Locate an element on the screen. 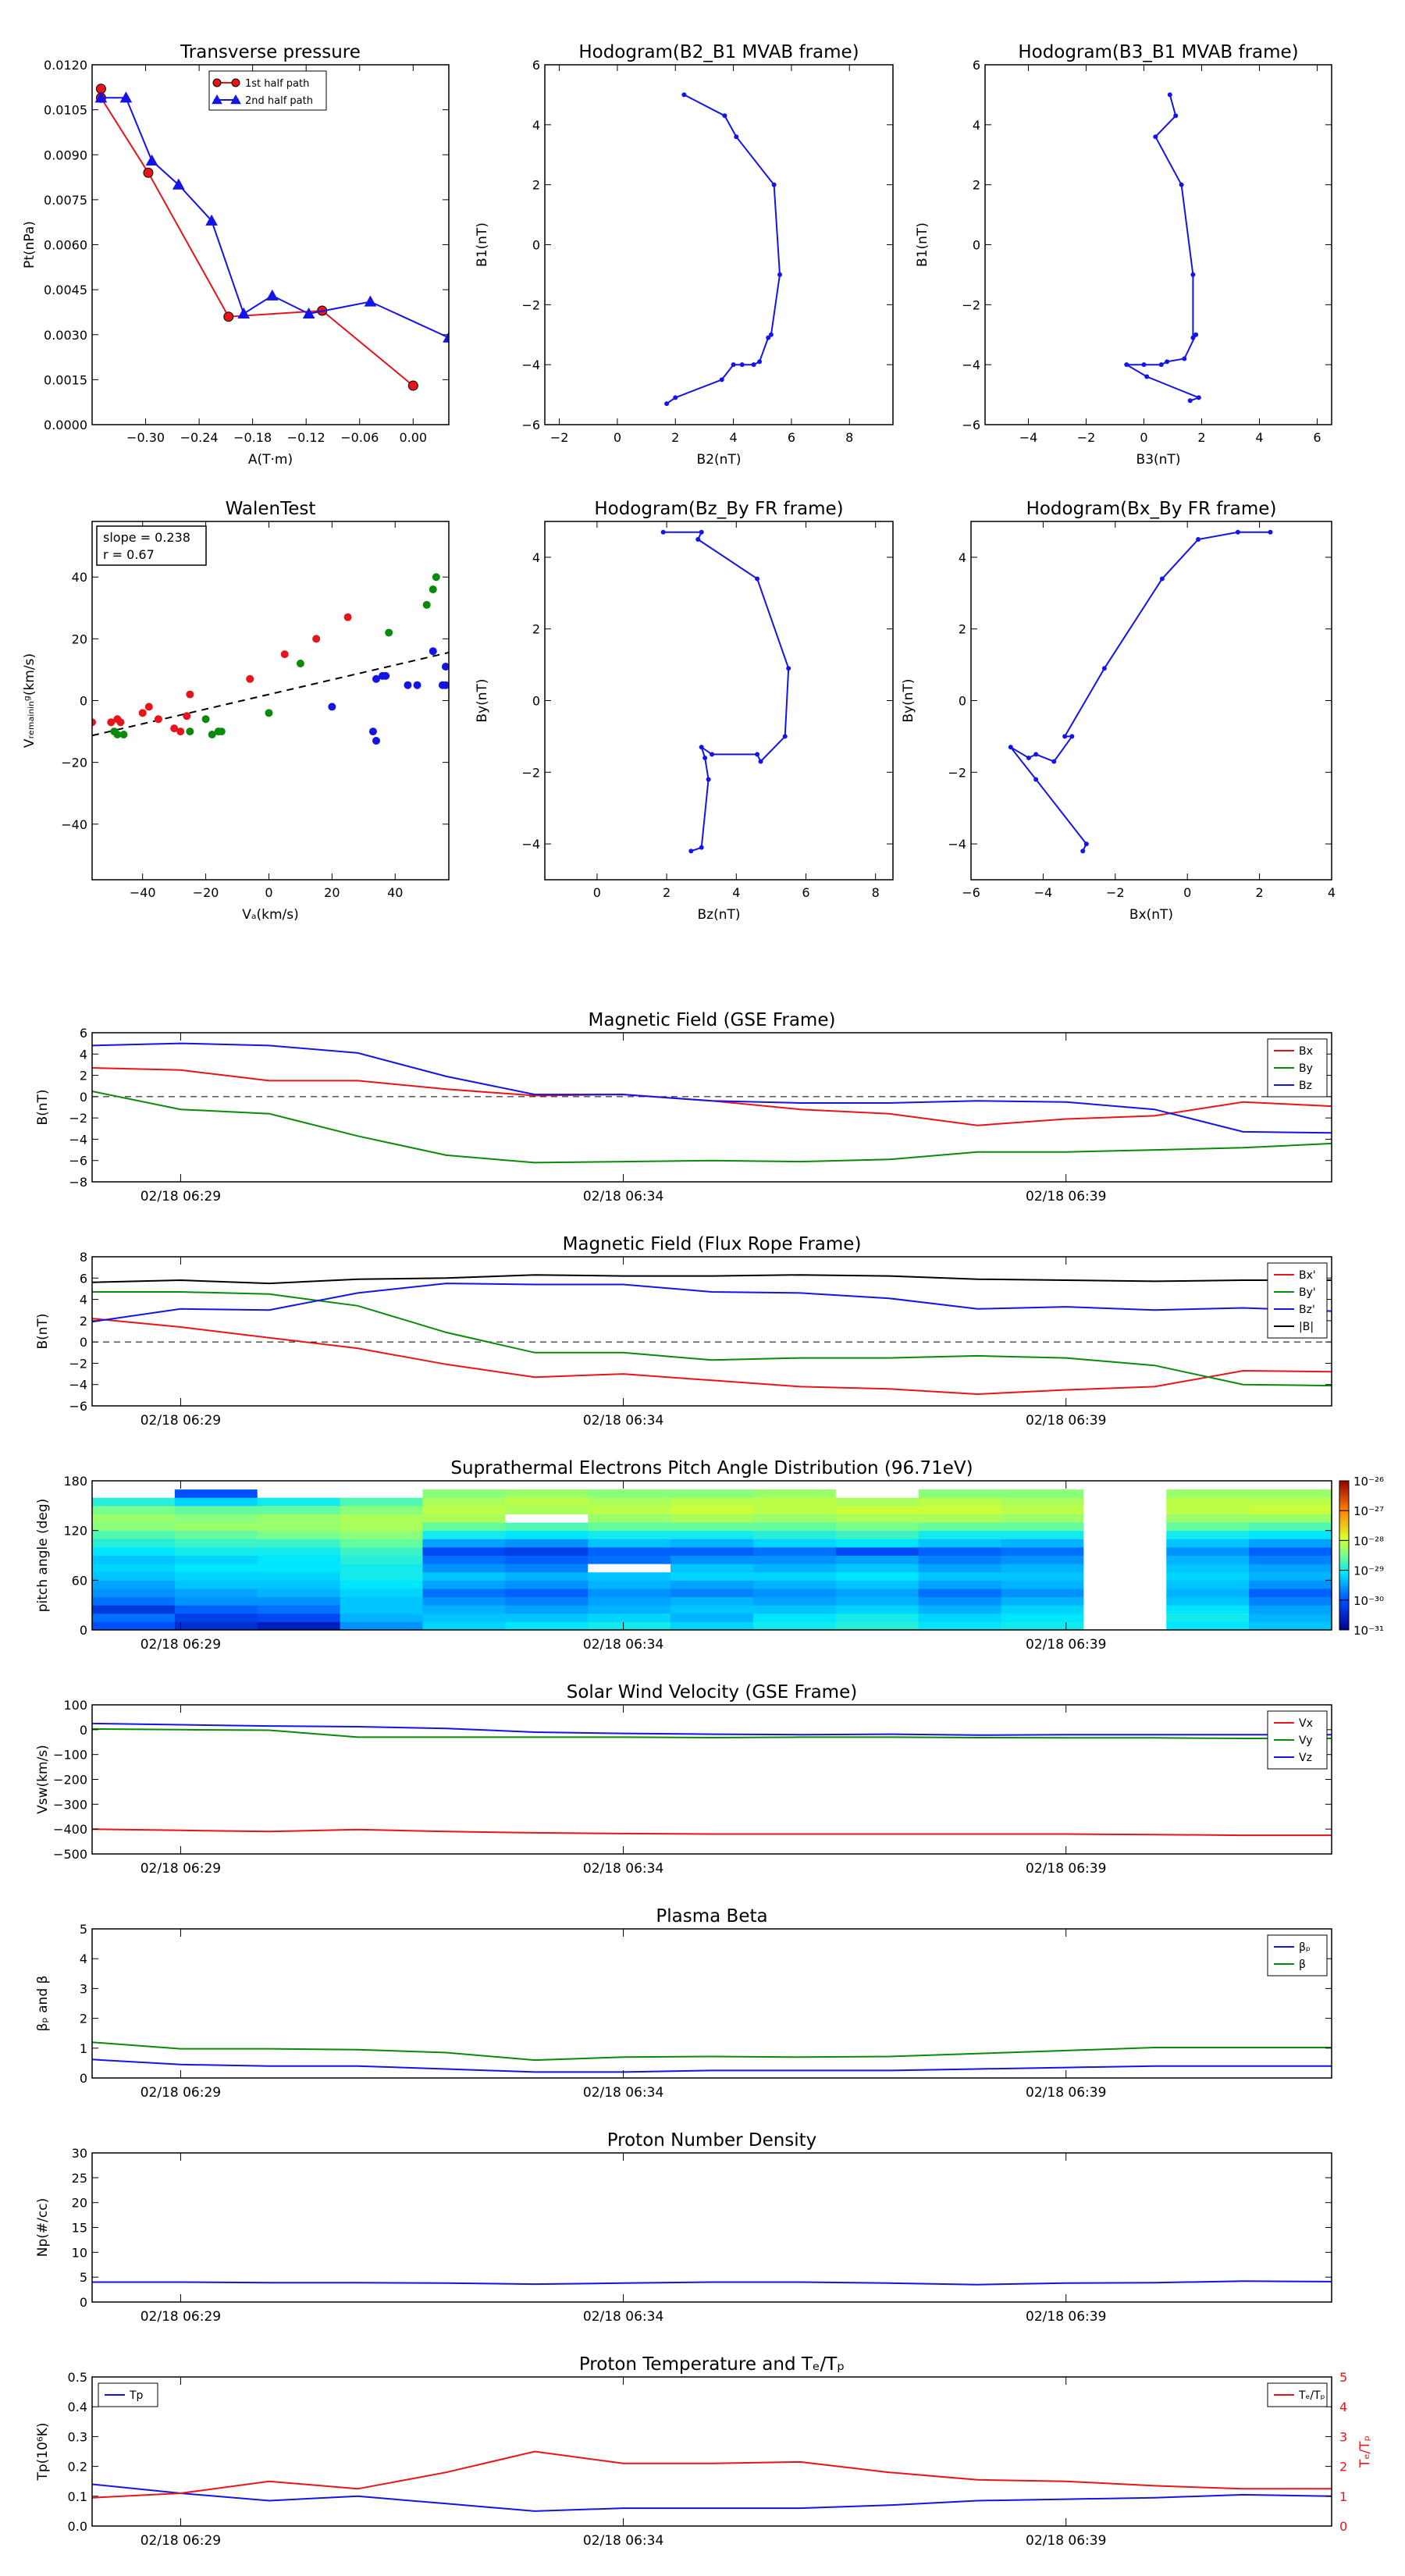 Image resolution: width=1405 pixels, height=2576 pixels. y-axis-label: Np(#/cc) is located at coordinates (43, 2227).